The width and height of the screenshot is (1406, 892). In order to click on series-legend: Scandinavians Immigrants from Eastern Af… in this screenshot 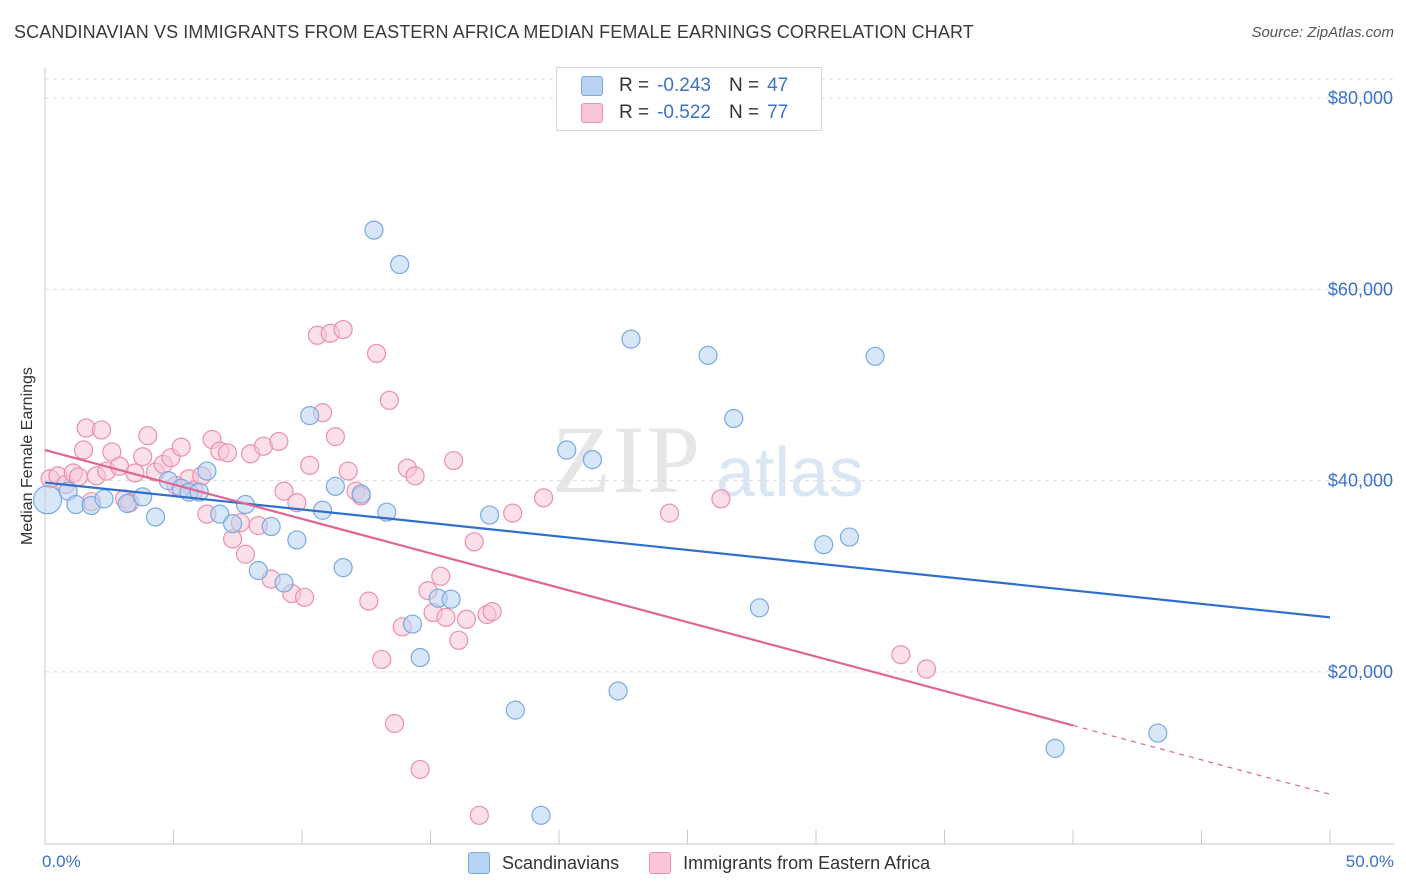, I will do `click(714, 863)`.